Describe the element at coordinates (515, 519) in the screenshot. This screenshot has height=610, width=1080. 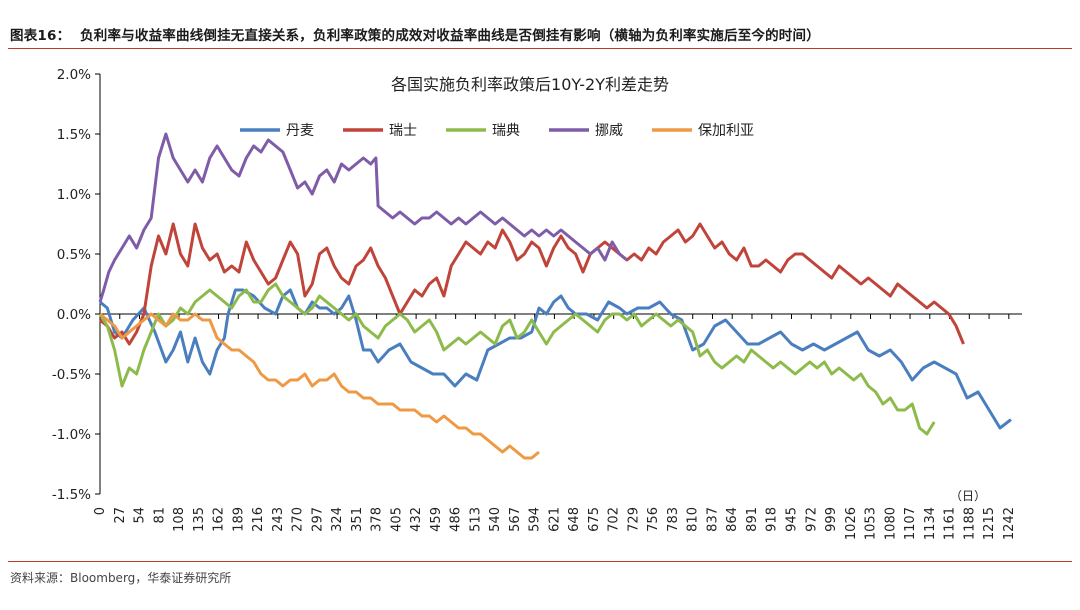
I see `x-tick-label: 567` at that location.